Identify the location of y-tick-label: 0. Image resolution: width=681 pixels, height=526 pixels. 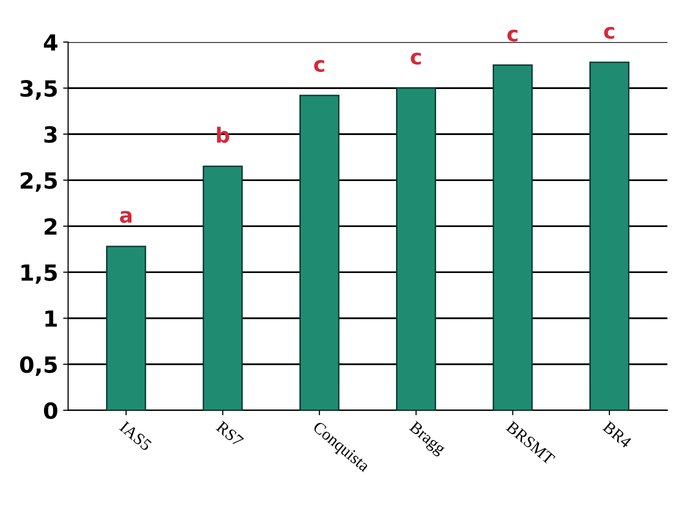
(51, 411).